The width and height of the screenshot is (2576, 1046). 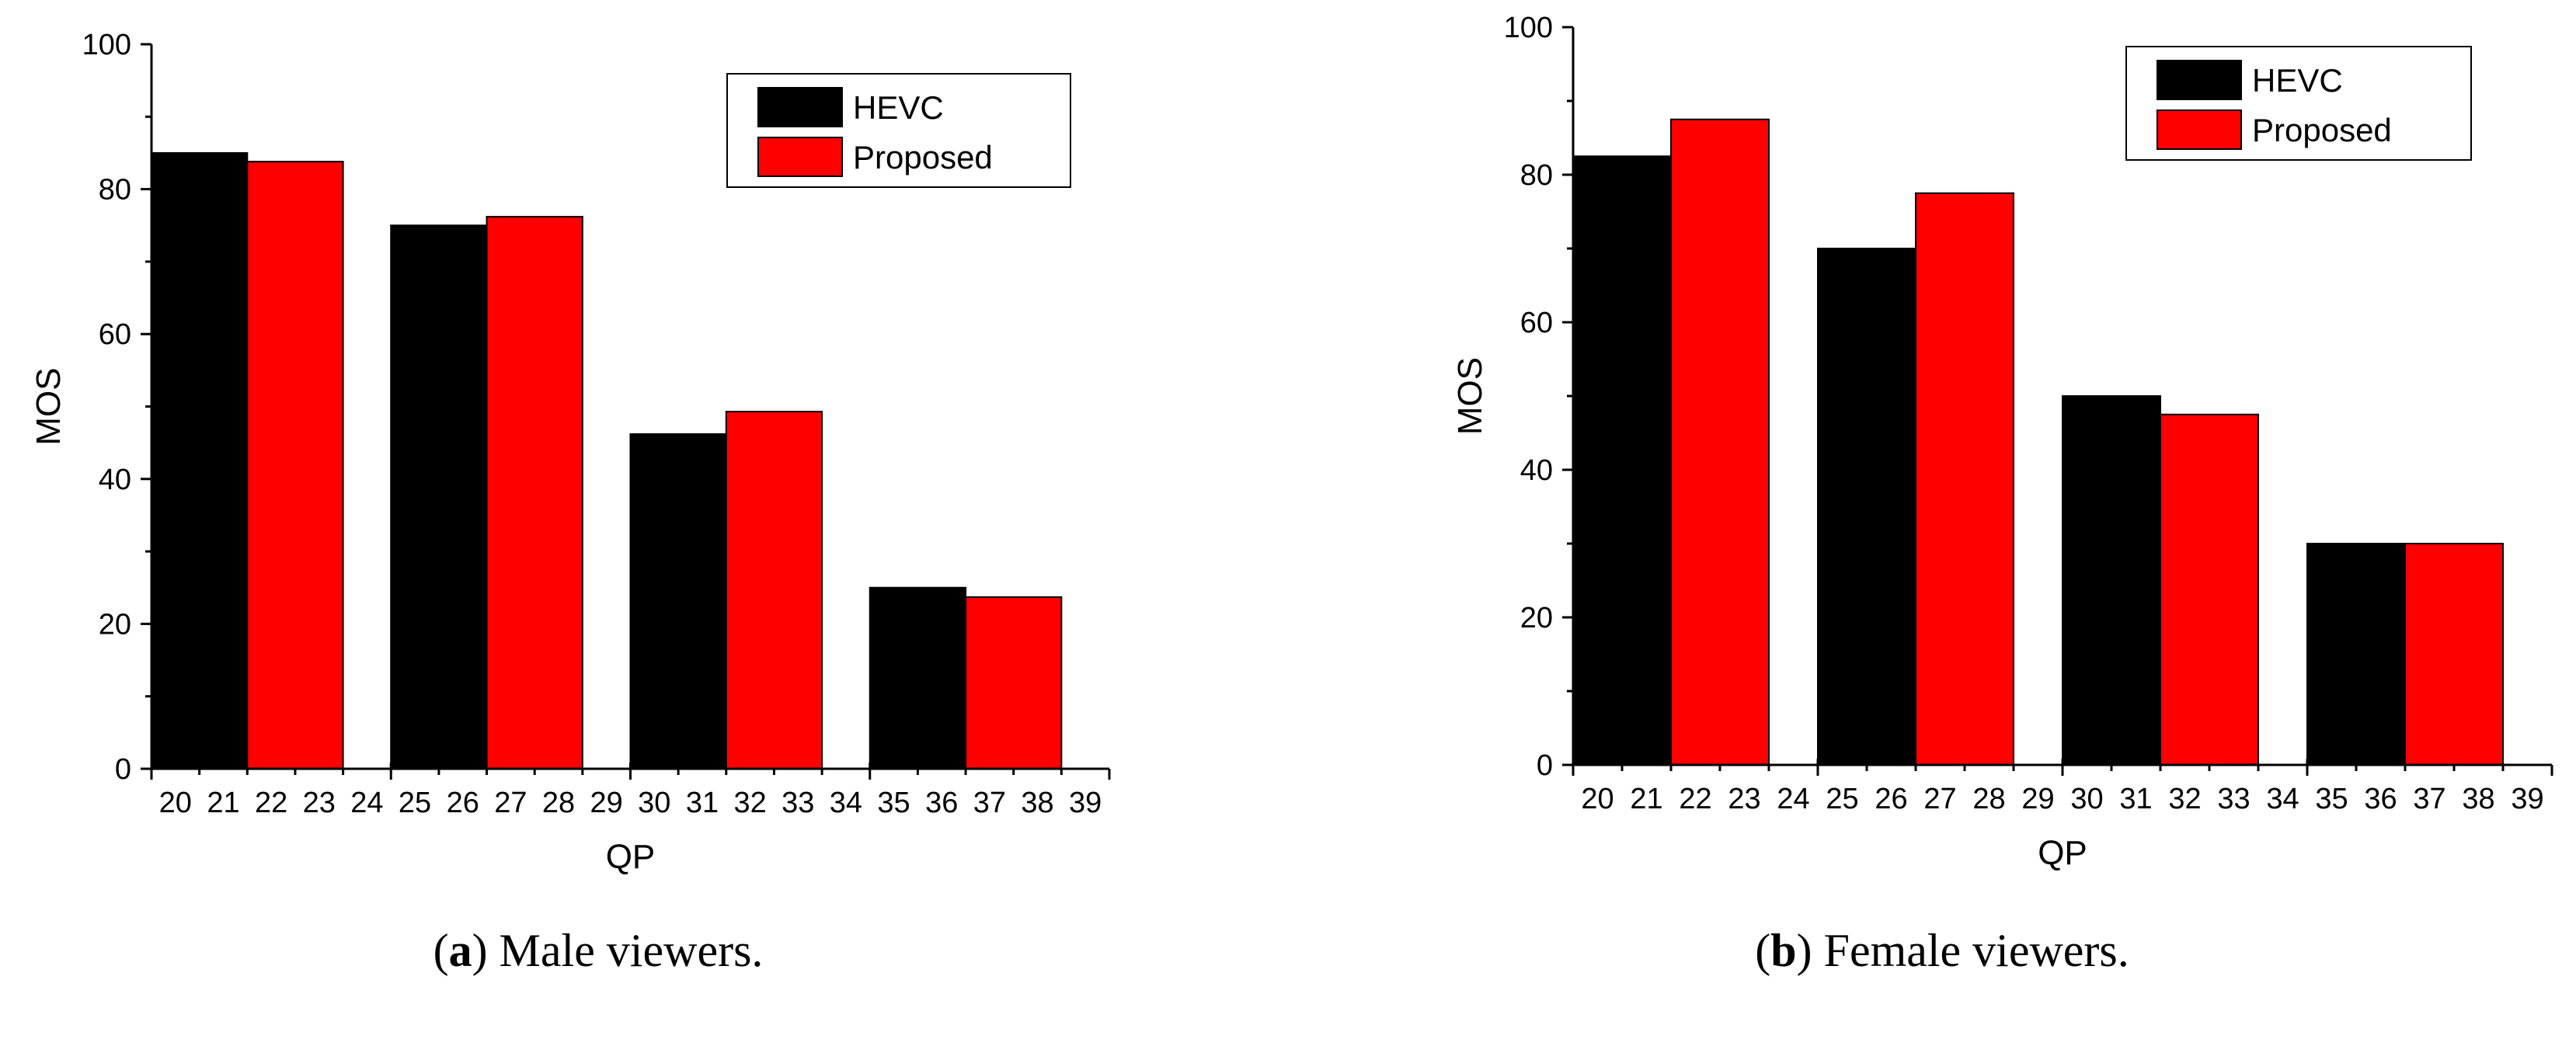 I want to click on caption-male: (a) Male viewers., so click(x=598, y=951).